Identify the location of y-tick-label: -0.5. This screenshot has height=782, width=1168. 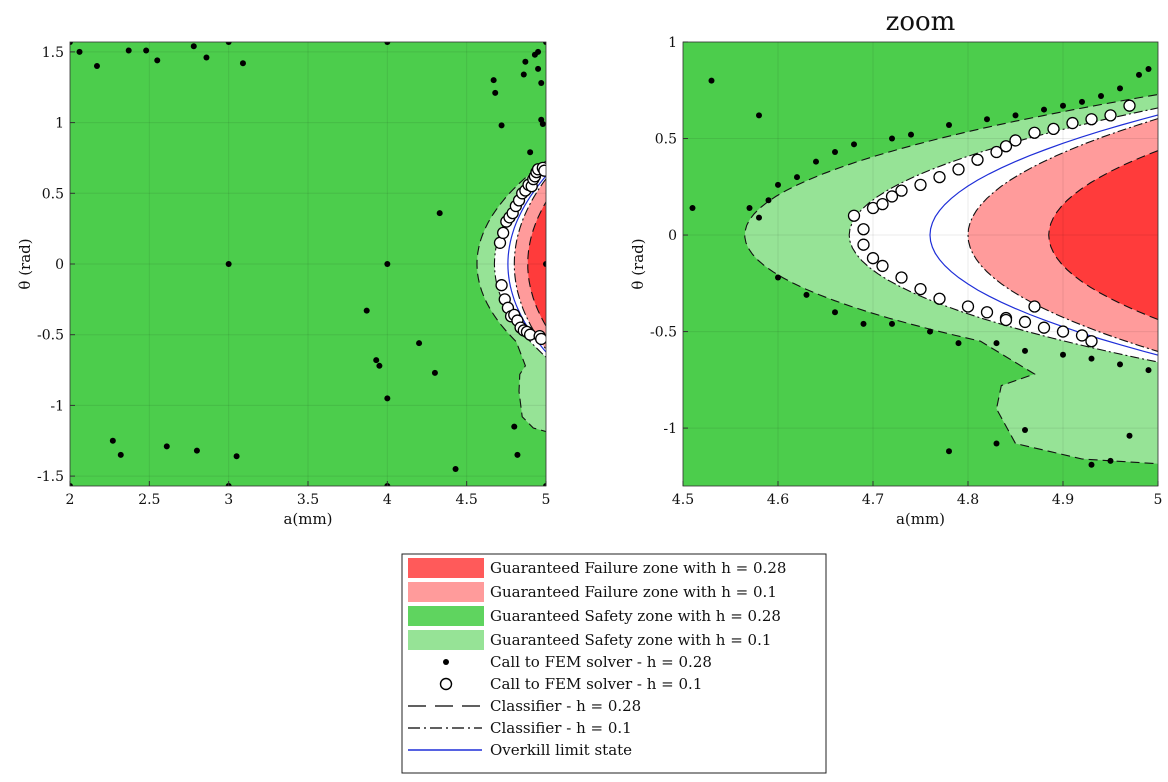
(50, 336).